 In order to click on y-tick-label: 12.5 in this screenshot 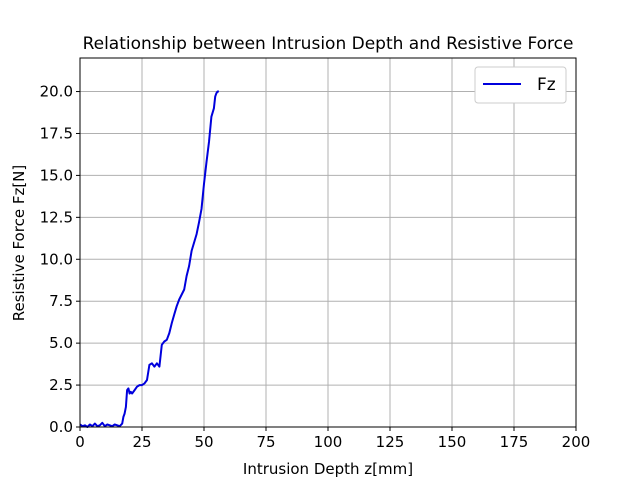, I will do `click(56, 217)`.